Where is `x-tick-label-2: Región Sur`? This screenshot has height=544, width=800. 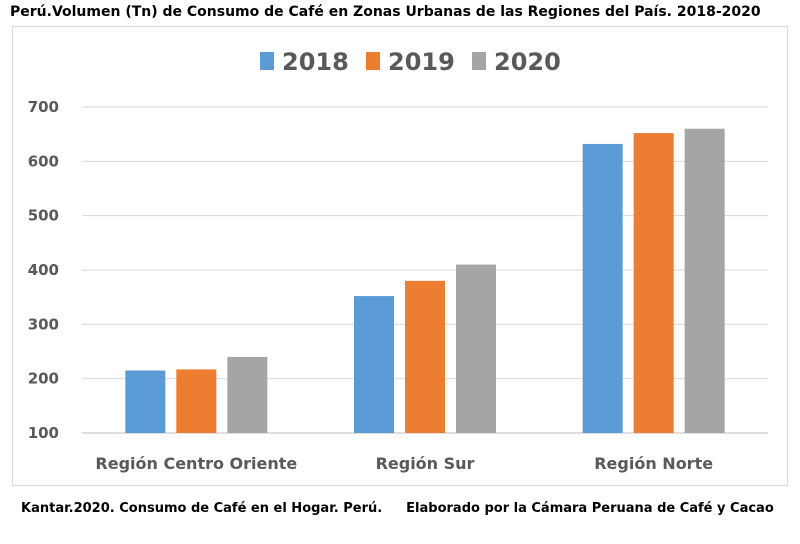
x-tick-label-2: Región Sur is located at coordinates (425, 463).